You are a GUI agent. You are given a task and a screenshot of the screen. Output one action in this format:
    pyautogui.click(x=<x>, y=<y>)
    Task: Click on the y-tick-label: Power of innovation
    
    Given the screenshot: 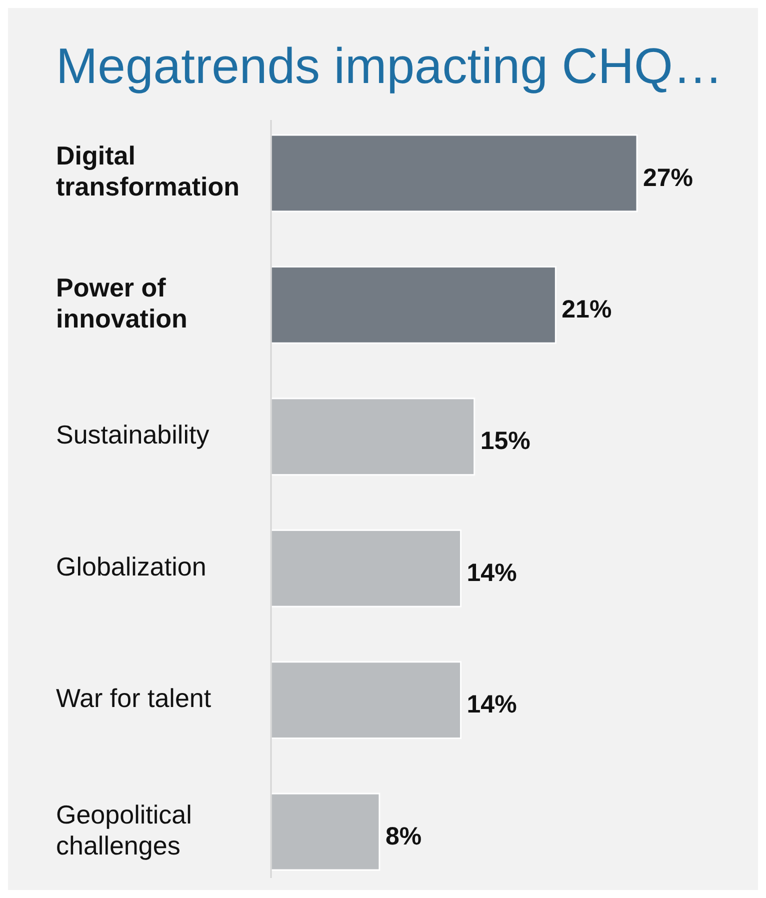 What is the action you would take?
    pyautogui.click(x=122, y=303)
    